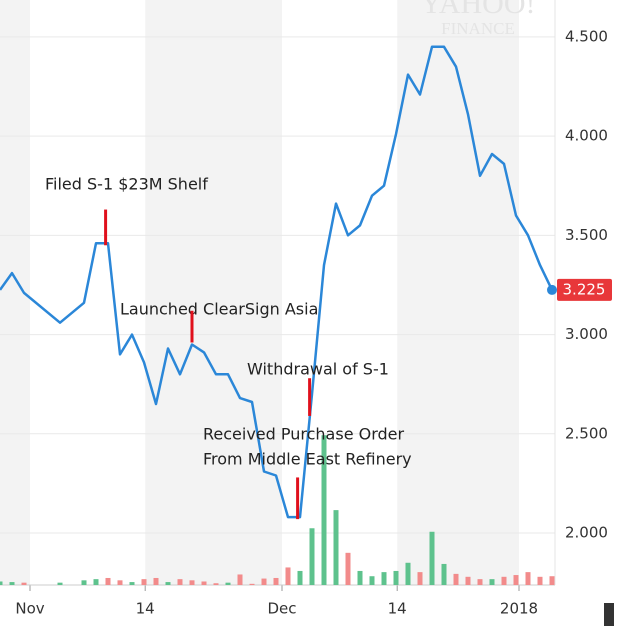 Image resolution: width=617 pixels, height=626 pixels. What do you see at coordinates (15, 292) in the screenshot?
I see `band` at bounding box center [15, 292].